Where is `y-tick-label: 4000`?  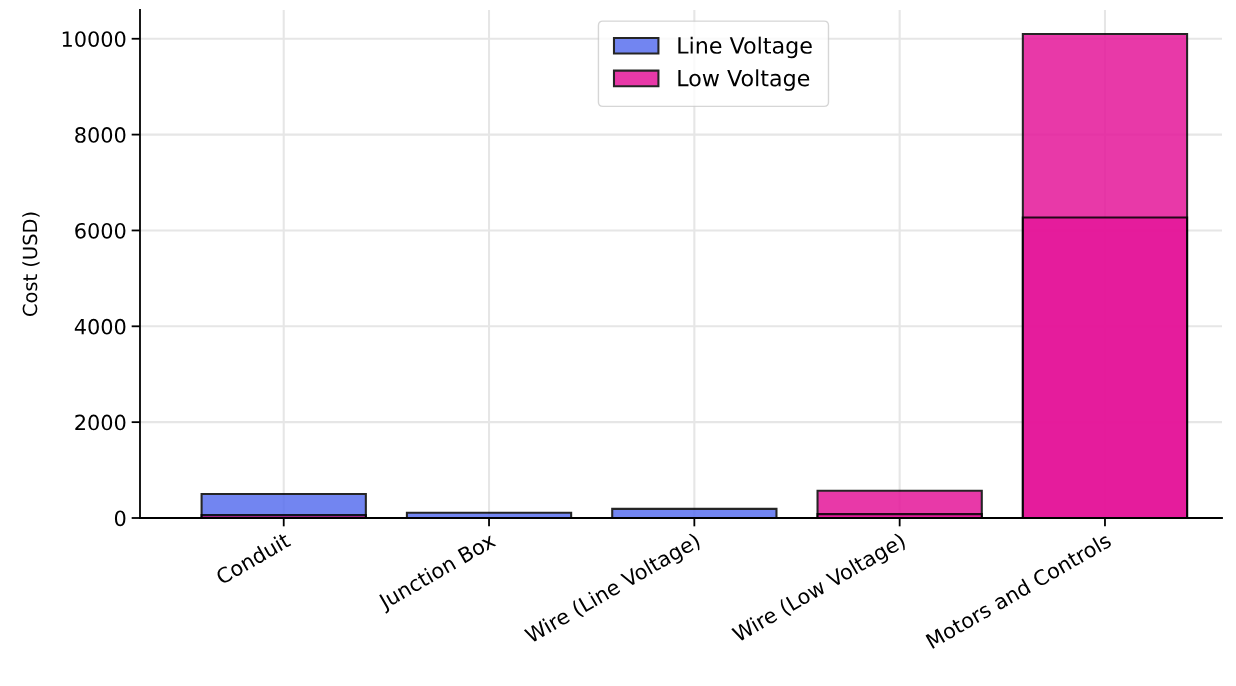 y-tick-label: 4000 is located at coordinates (100, 326).